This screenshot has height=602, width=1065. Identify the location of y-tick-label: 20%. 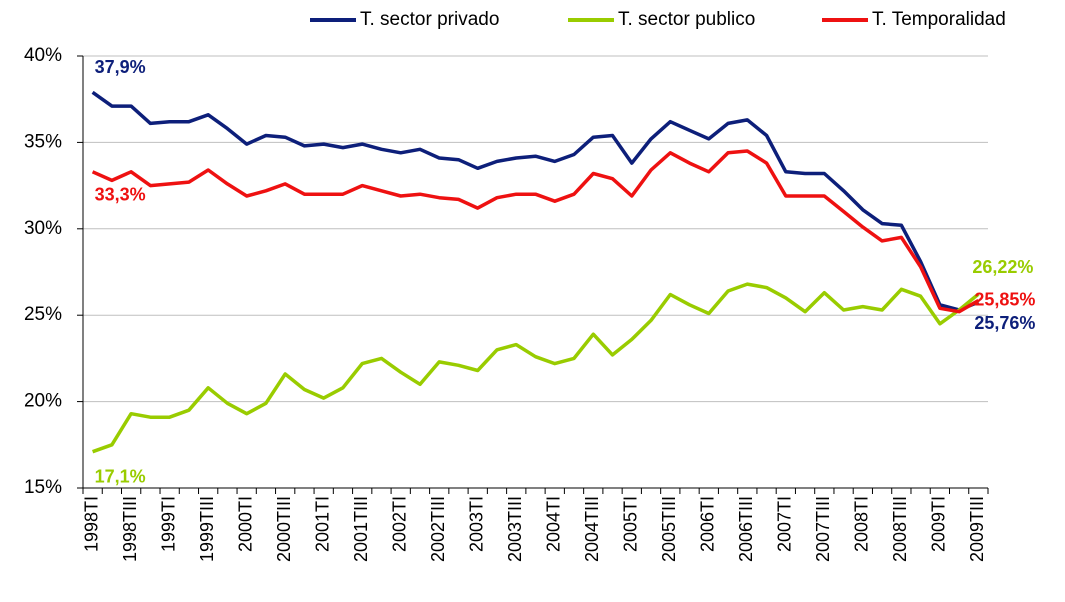
(43, 401).